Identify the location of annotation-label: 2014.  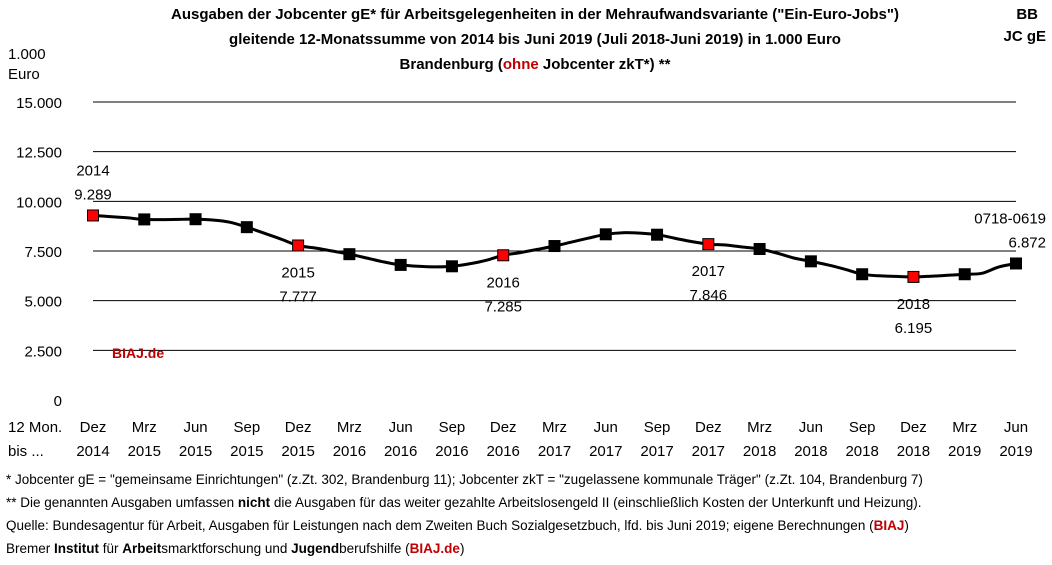
(92, 170).